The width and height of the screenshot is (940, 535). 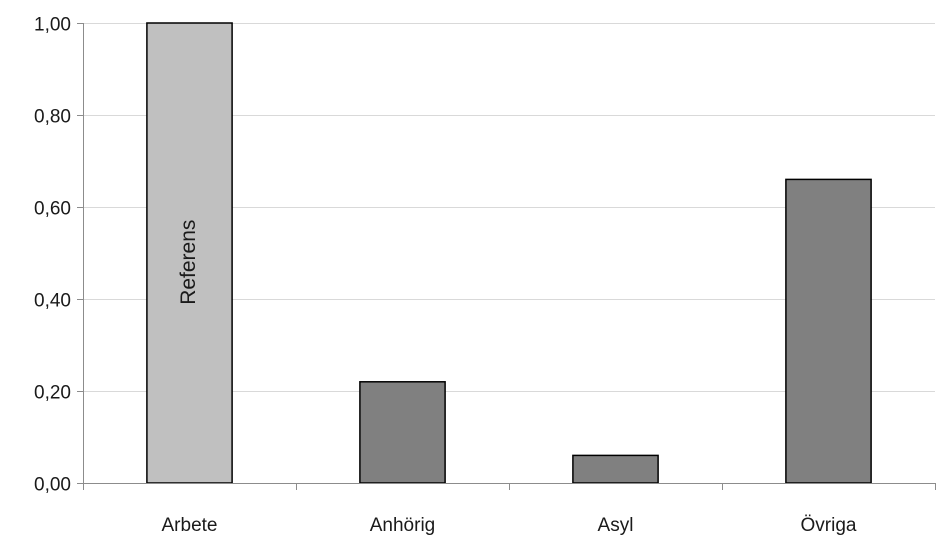 I want to click on x-tick-label: Asyl, so click(x=616, y=525).